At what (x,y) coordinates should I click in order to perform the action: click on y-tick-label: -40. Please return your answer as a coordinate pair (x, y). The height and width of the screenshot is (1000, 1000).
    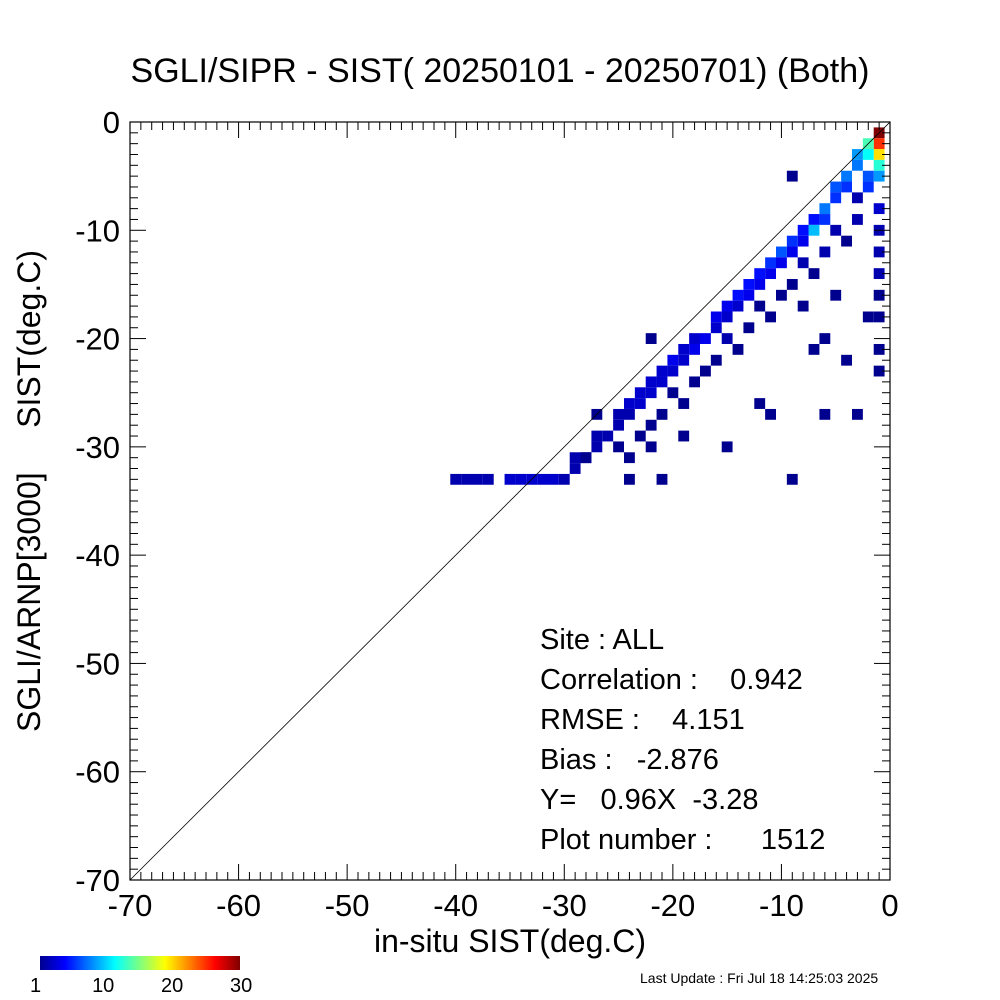
    Looking at the image, I should click on (97, 555).